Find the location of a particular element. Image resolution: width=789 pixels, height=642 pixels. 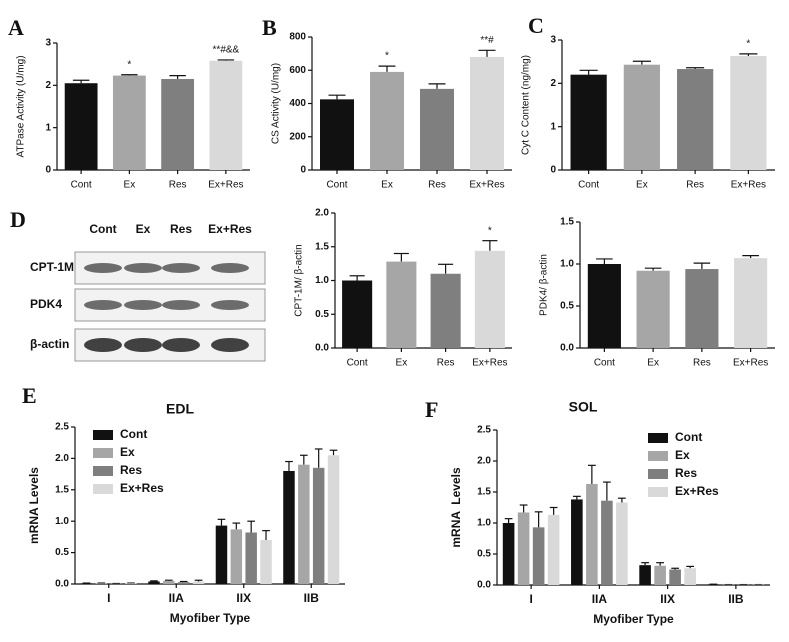

x-tick-label: IIX is located at coordinates (667, 599).